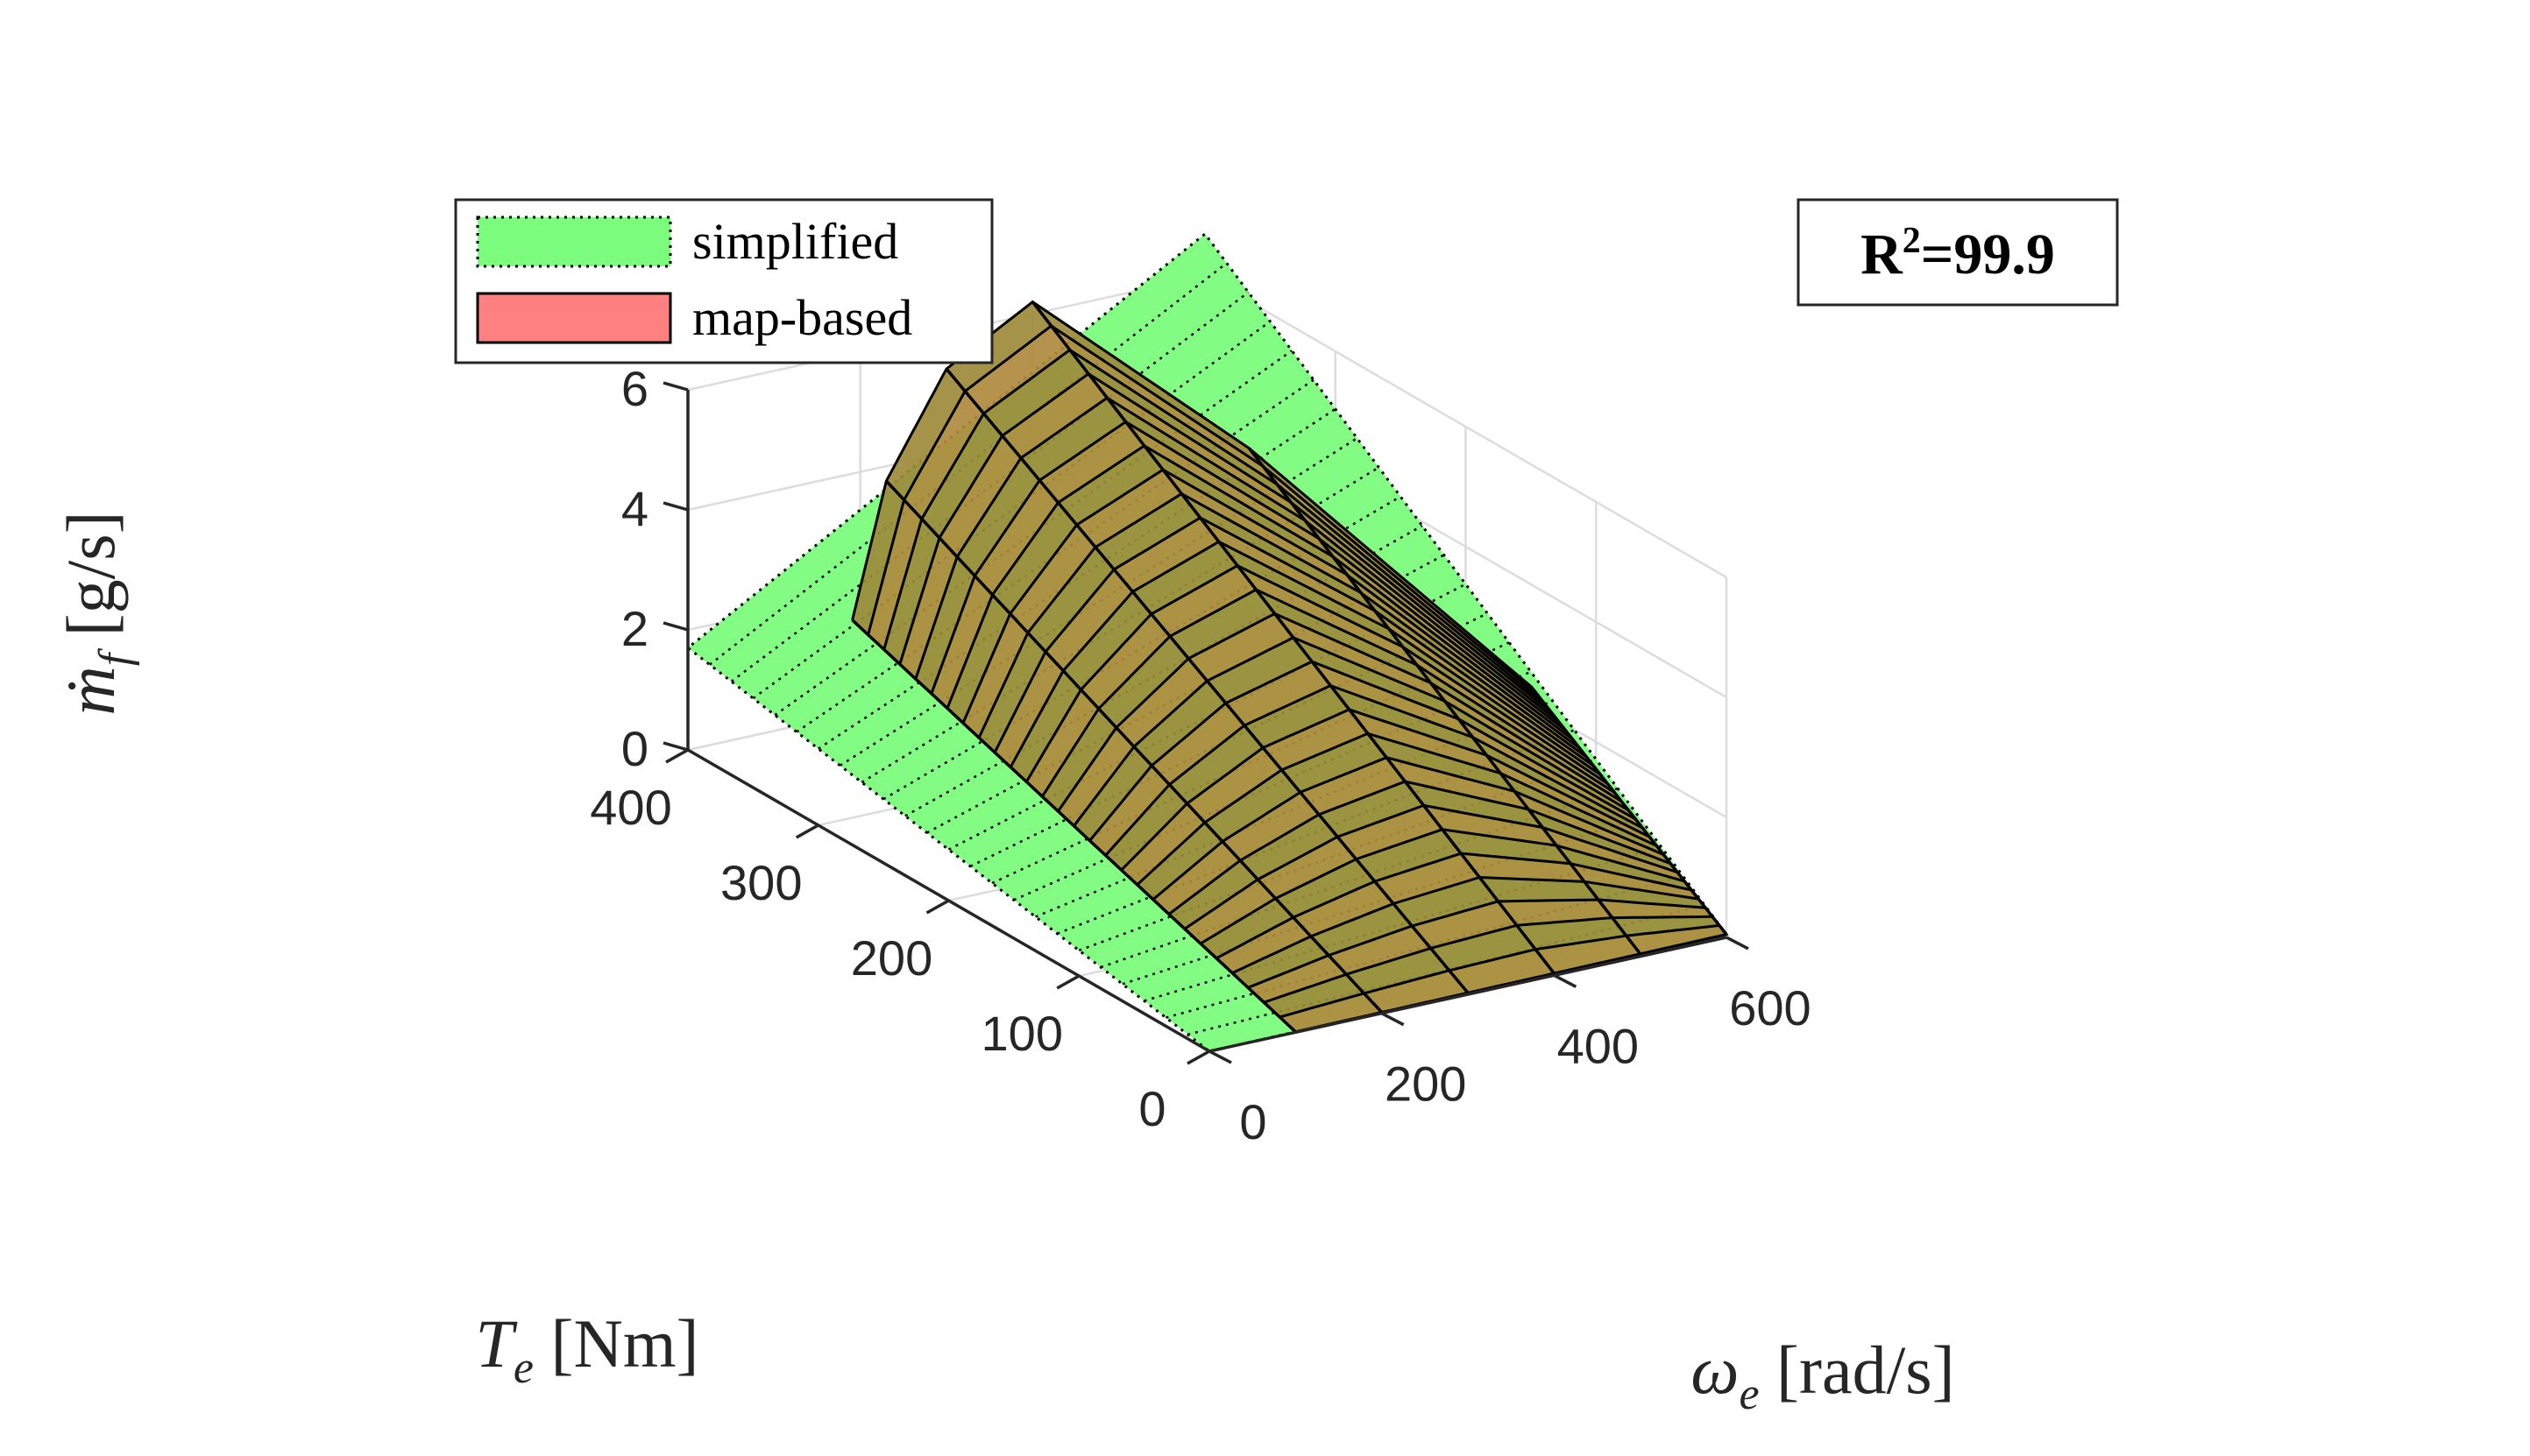  Describe the element at coordinates (634, 509) in the screenshot. I see `z-tick-label: 4` at that location.